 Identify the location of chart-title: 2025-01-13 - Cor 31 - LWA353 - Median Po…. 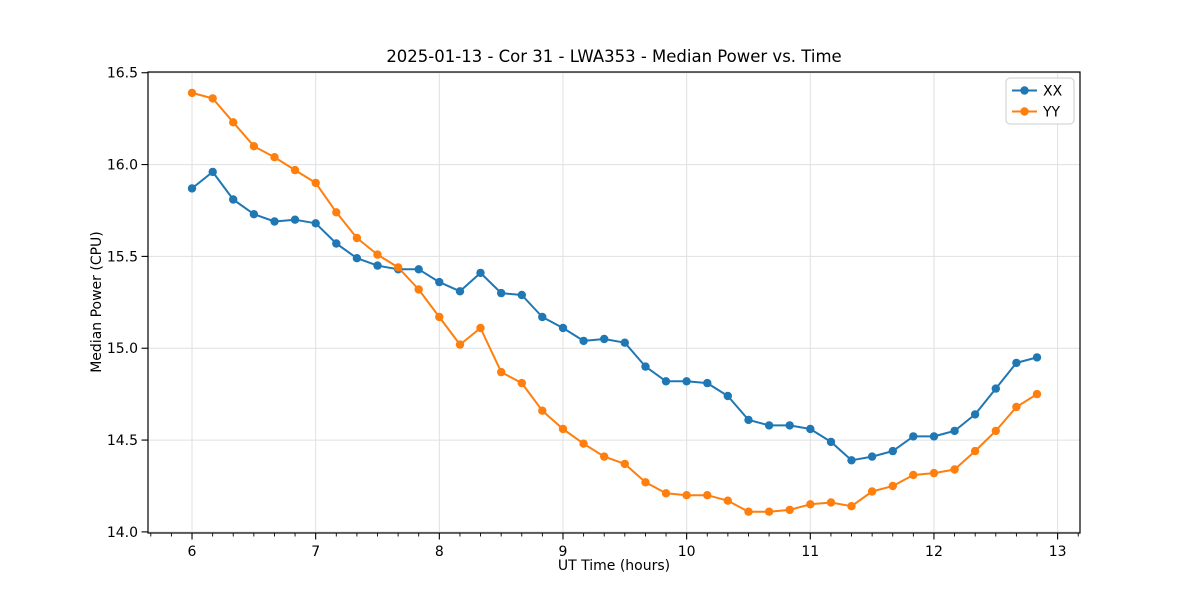
(614, 56).